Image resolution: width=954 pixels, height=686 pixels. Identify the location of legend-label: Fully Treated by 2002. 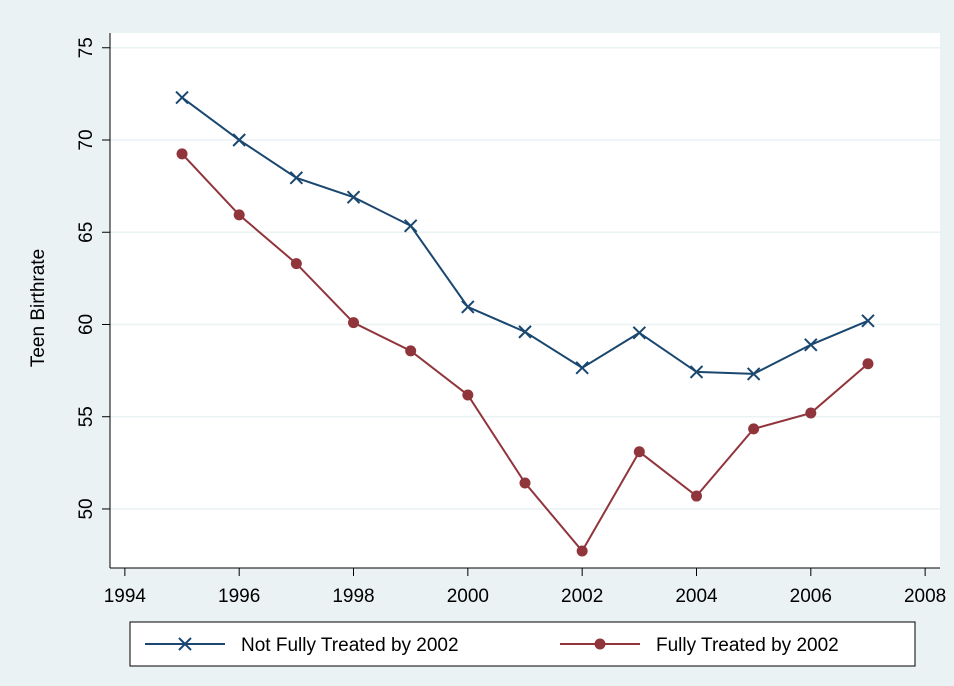
(747, 645).